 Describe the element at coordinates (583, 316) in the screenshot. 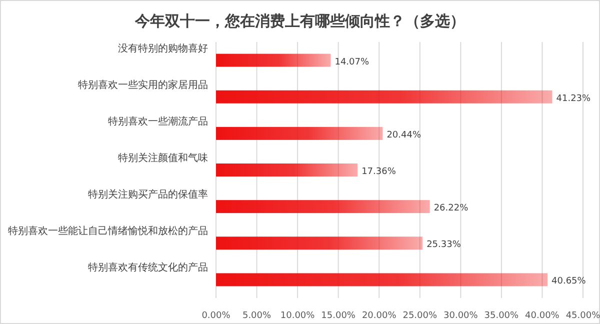

I see `x-tick-label: 45.00%` at that location.